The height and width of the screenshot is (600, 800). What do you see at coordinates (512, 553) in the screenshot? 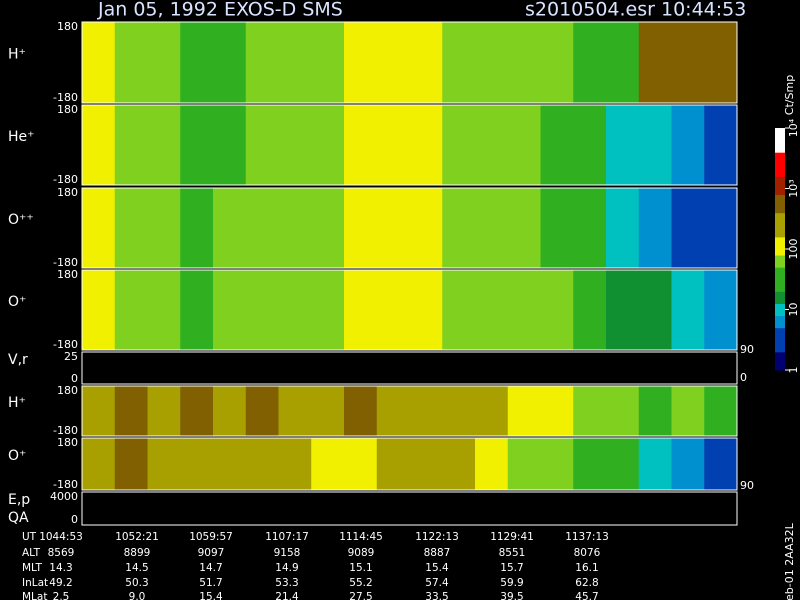
I see `table-cell: 8551` at bounding box center [512, 553].